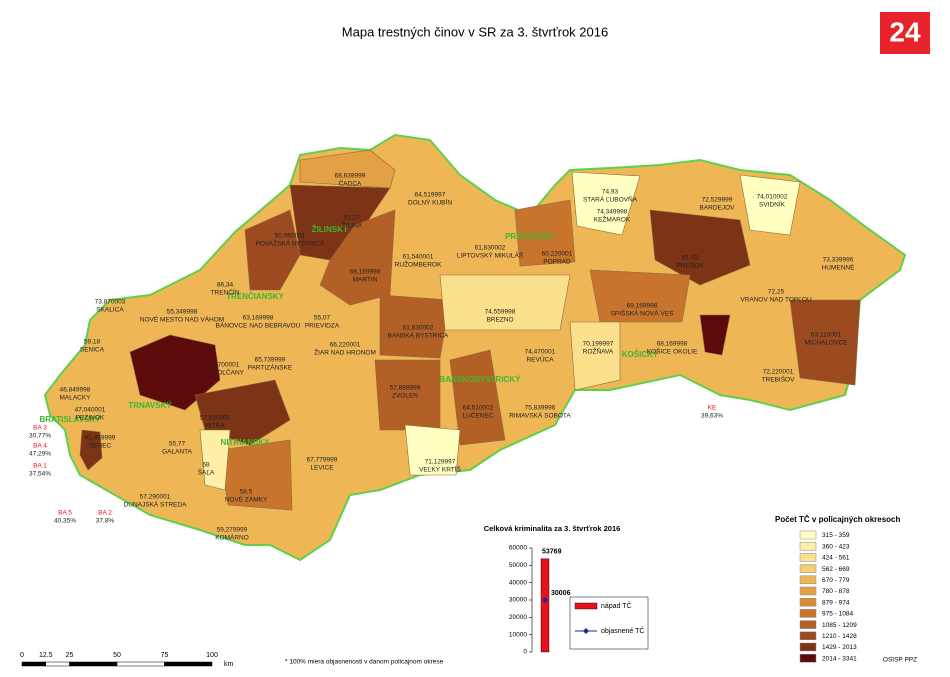  I want to click on district-name: TOPOĽČANY, so click(224, 372).